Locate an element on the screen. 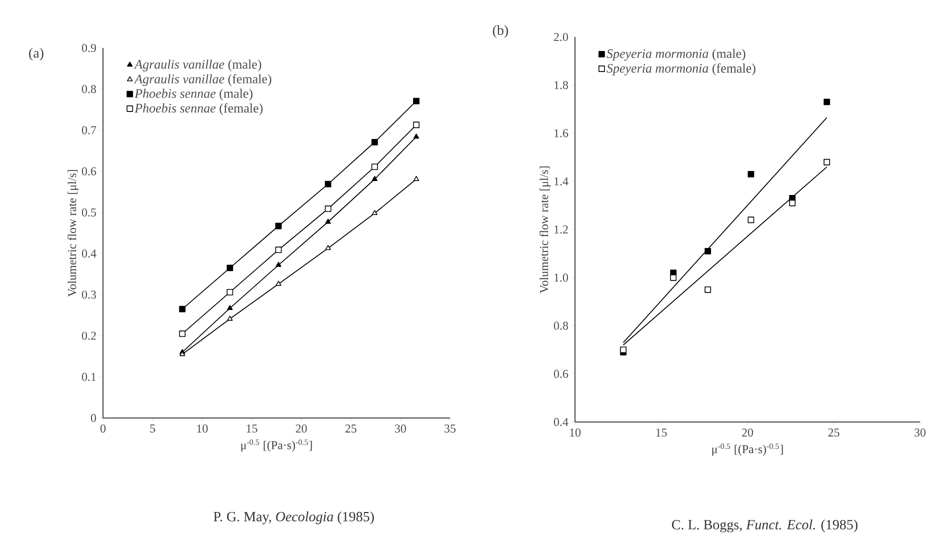  y-tick-label: 0.7 is located at coordinates (89, 130).